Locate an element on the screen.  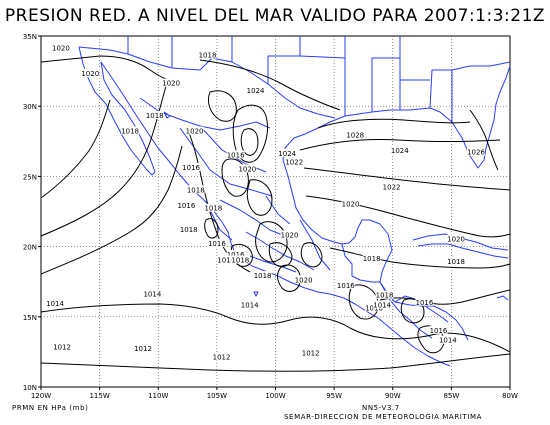
lon-tick-label: 95W is located at coordinates (334, 396).